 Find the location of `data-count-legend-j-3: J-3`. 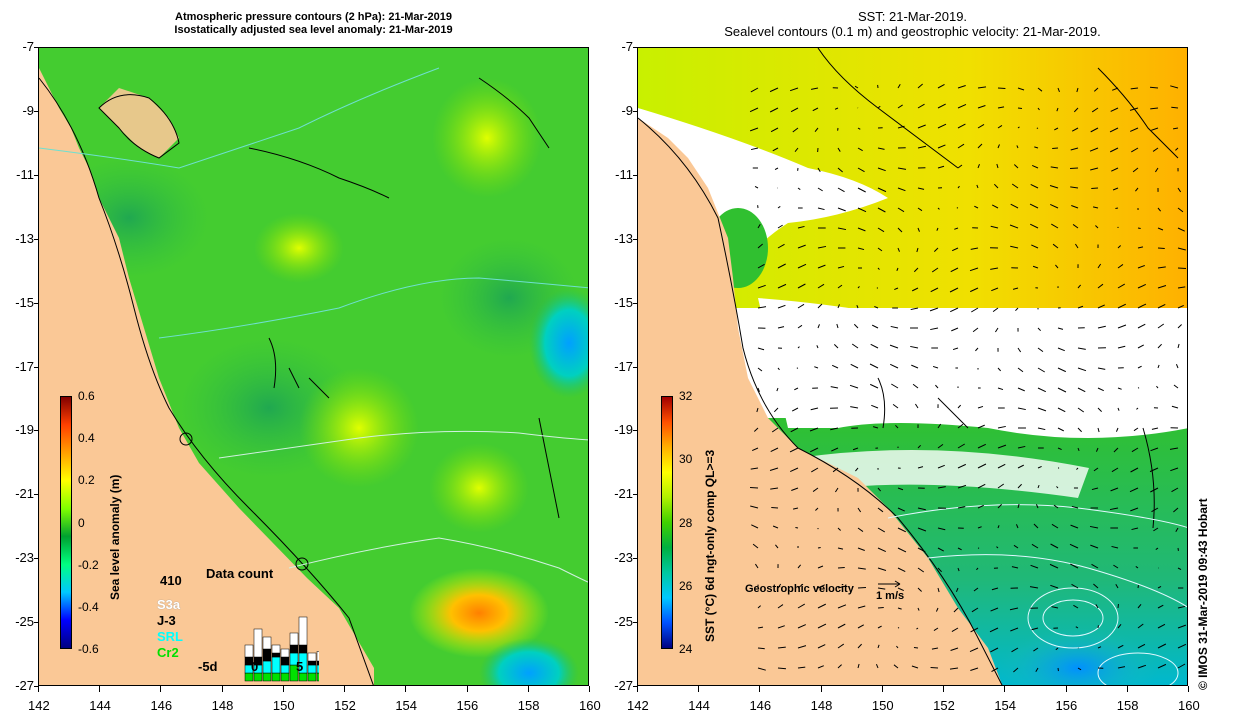

data-count-legend-j-3: J-3 is located at coordinates (166, 620).